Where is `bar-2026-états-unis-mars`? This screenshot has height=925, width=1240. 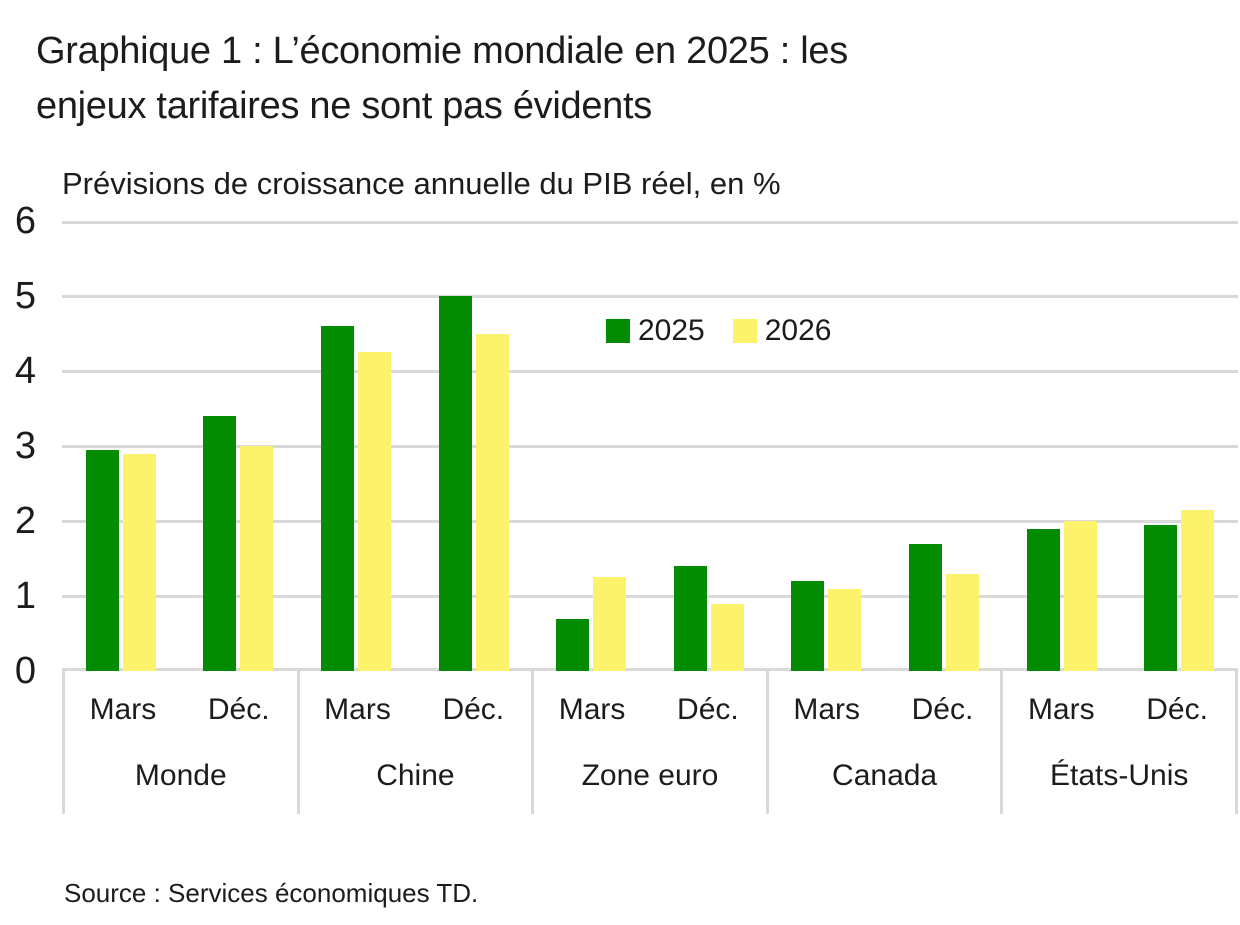 bar-2026-états-unis-mars is located at coordinates (1080, 596).